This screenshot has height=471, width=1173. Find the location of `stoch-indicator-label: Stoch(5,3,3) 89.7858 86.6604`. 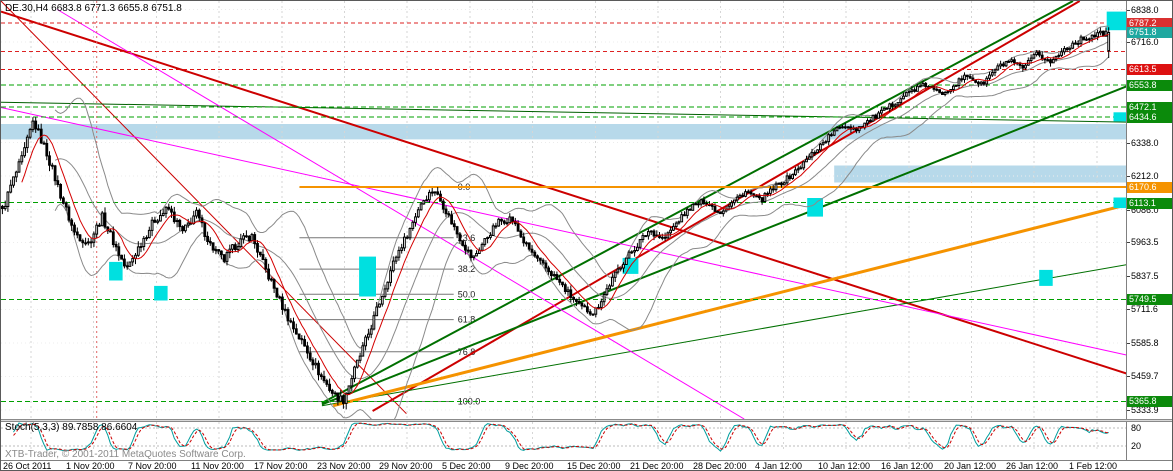

stoch-indicator-label: Stoch(5,3,3) 89.7858 86.6604 is located at coordinates (71, 427).